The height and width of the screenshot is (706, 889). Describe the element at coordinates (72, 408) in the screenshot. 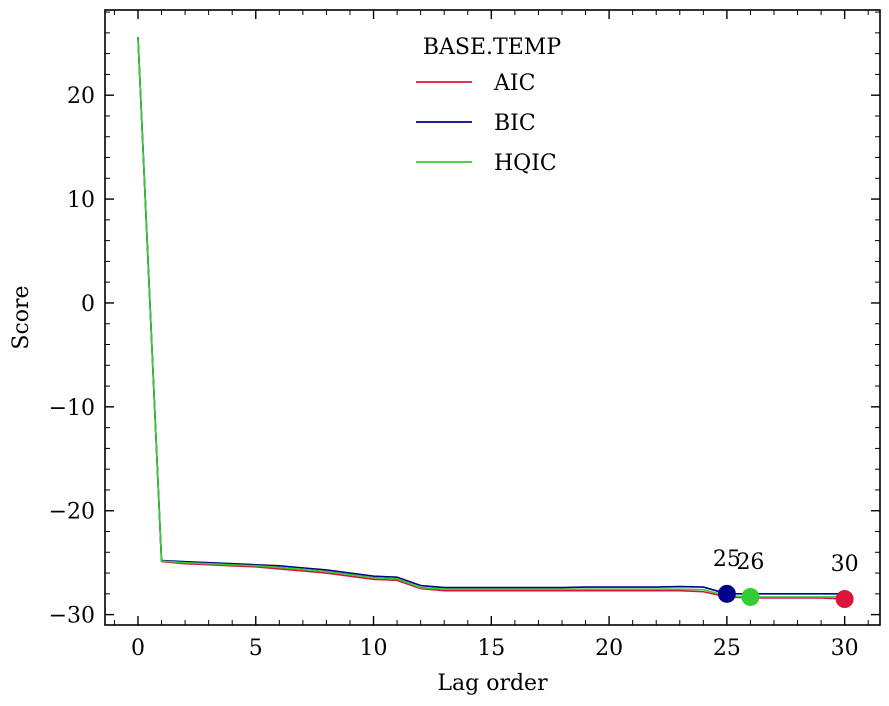

I see `y-tick-label: −10` at that location.